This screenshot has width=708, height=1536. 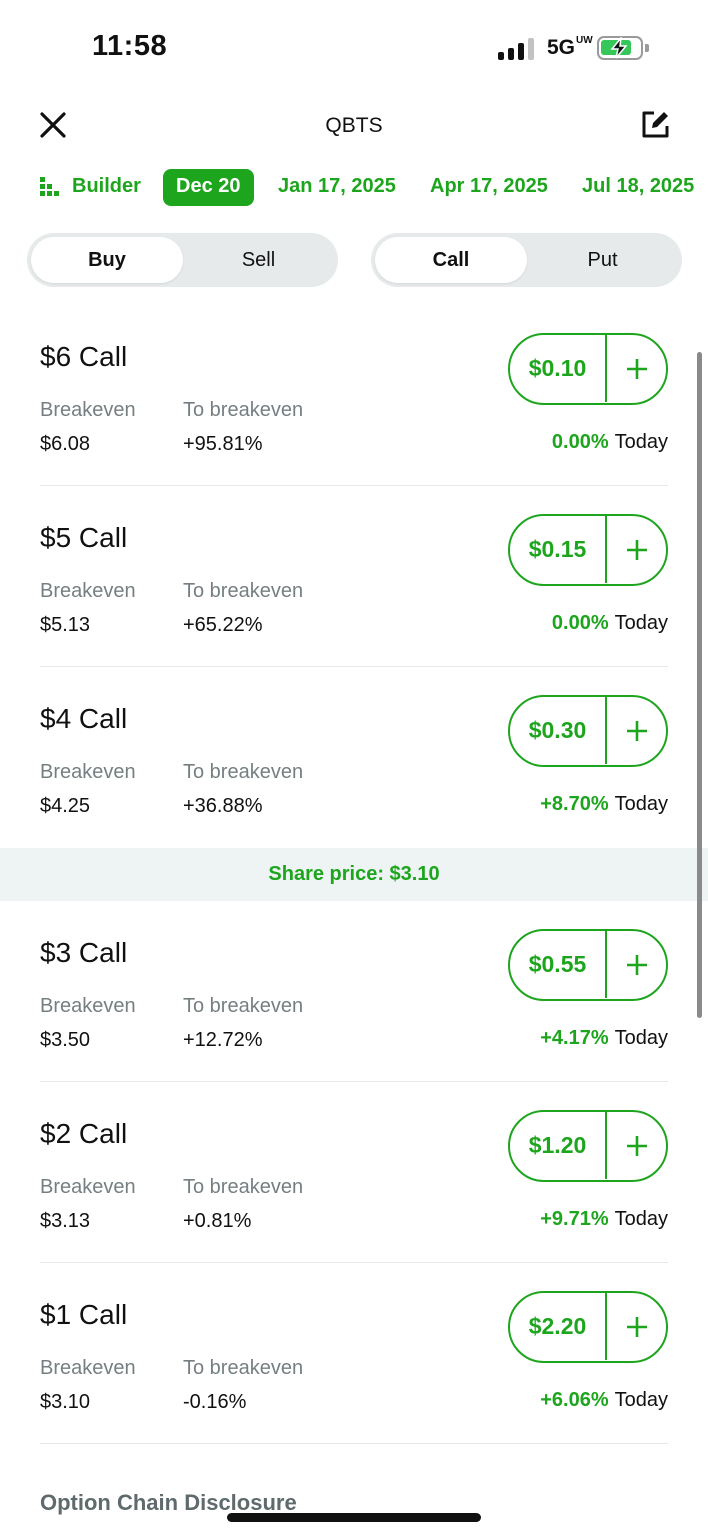 What do you see at coordinates (561, 47) in the screenshot?
I see `network-type: 5G` at bounding box center [561, 47].